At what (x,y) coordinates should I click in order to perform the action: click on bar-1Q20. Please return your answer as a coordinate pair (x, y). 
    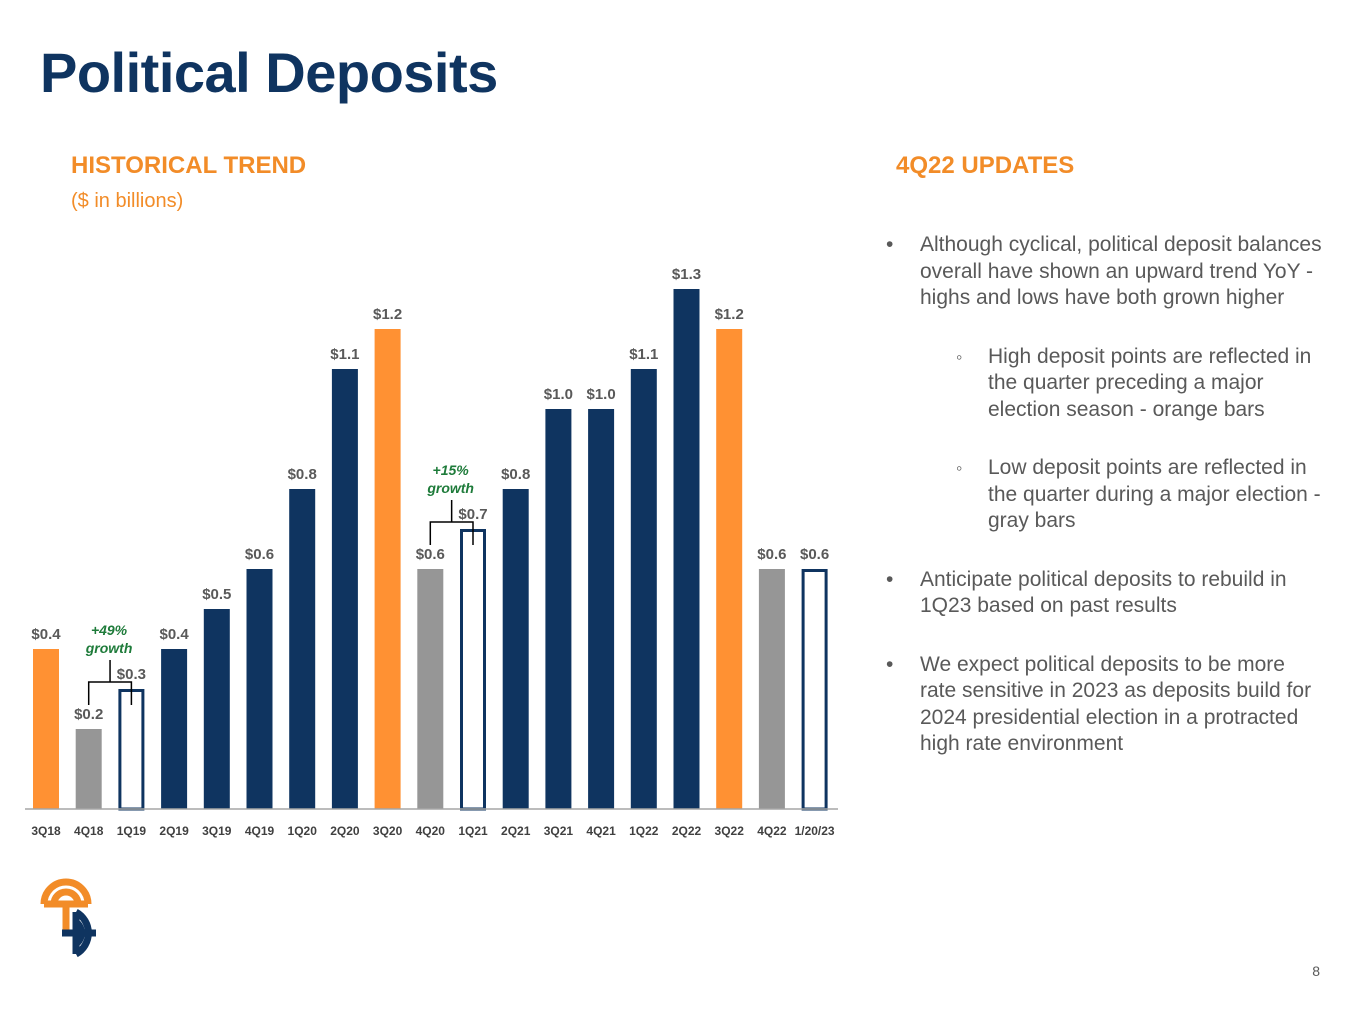
    Looking at the image, I should click on (302, 649).